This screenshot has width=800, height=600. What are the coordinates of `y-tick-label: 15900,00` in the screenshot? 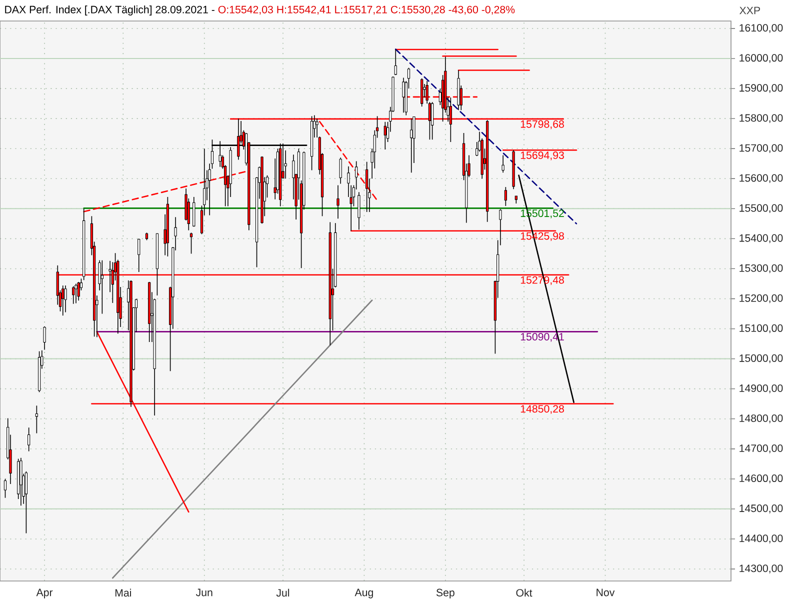 It's located at (761, 88).